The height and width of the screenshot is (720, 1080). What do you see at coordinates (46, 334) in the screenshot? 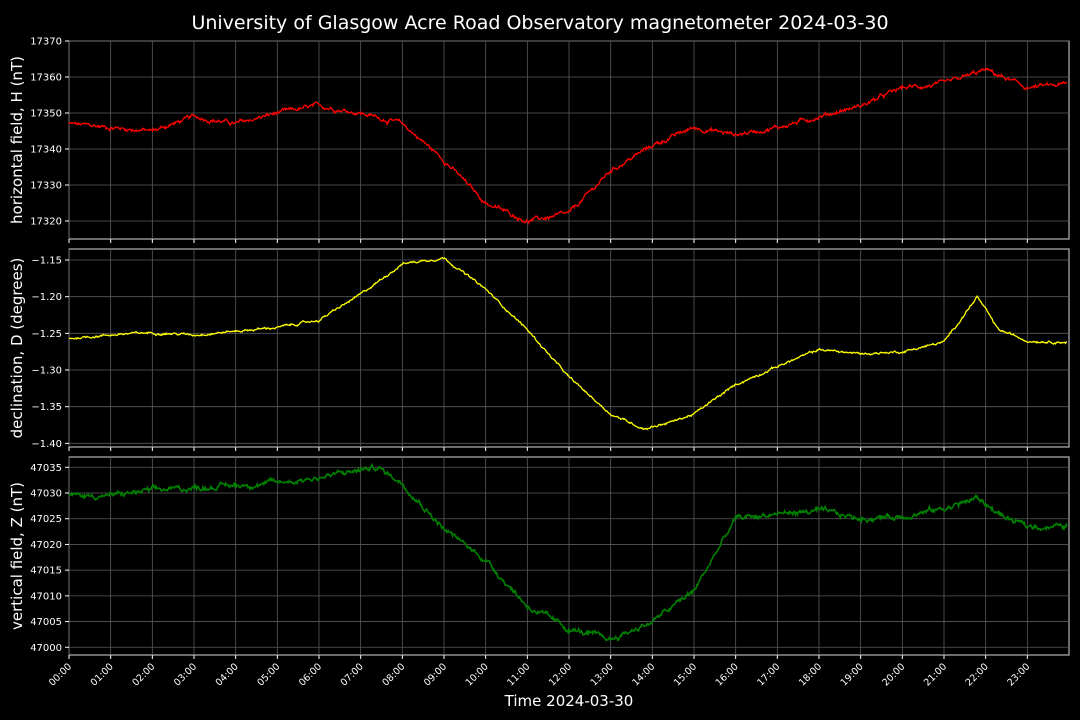
I see `y-tick-label: −1.25` at bounding box center [46, 334].